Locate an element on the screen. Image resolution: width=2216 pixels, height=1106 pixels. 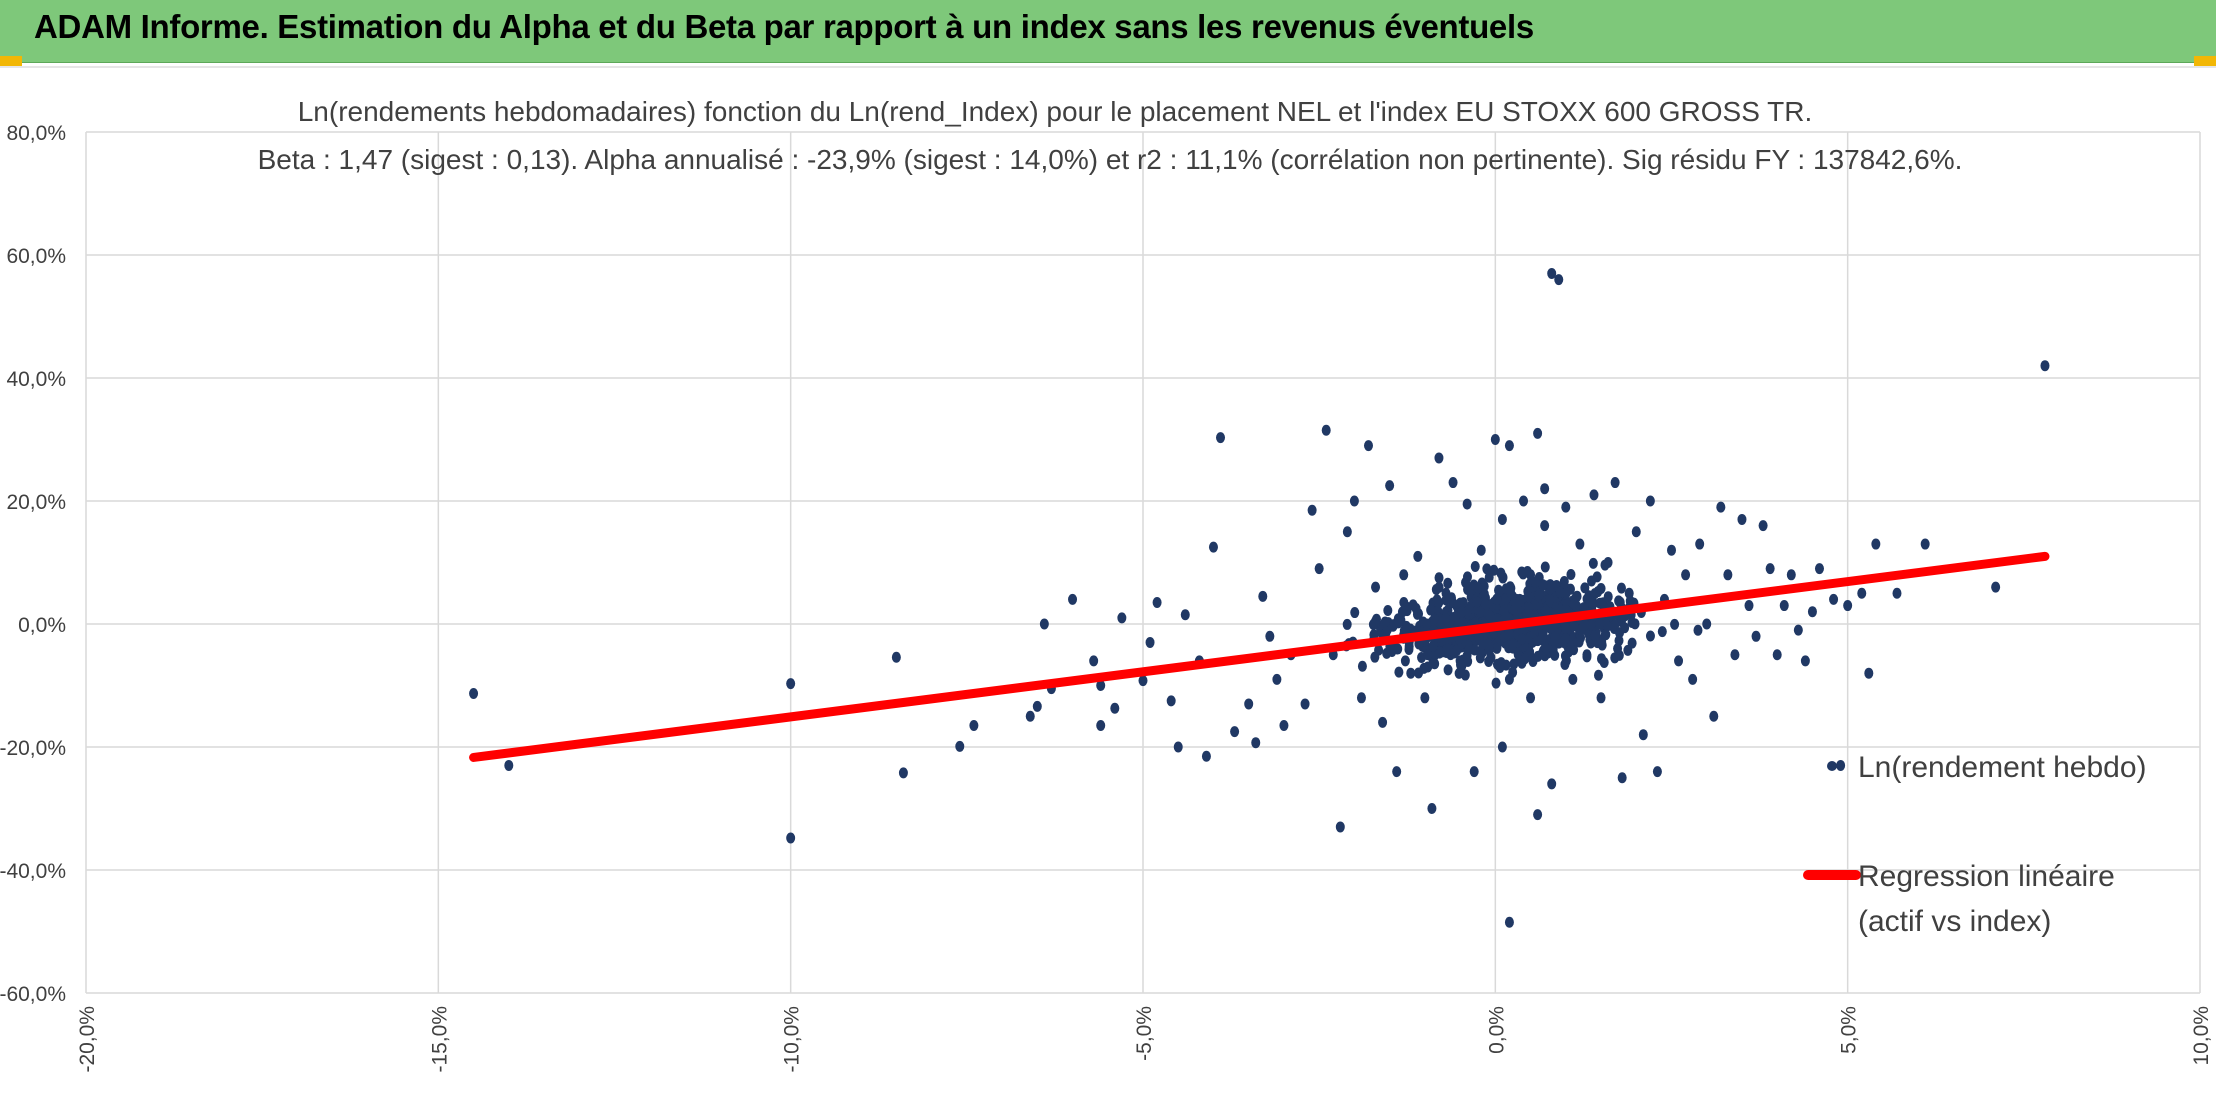
y-tick-label: 80,0% is located at coordinates (36, 133).